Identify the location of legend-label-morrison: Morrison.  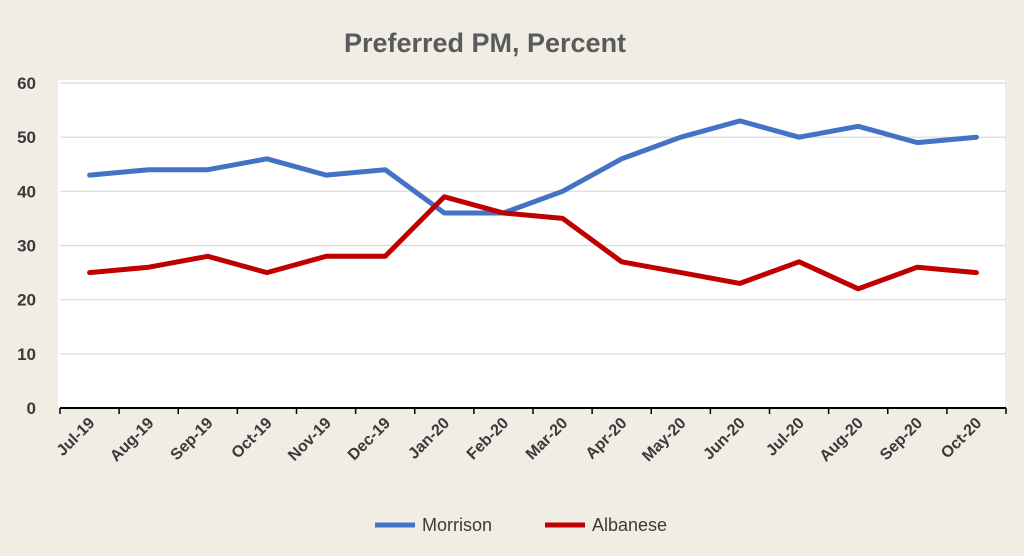
(457, 525).